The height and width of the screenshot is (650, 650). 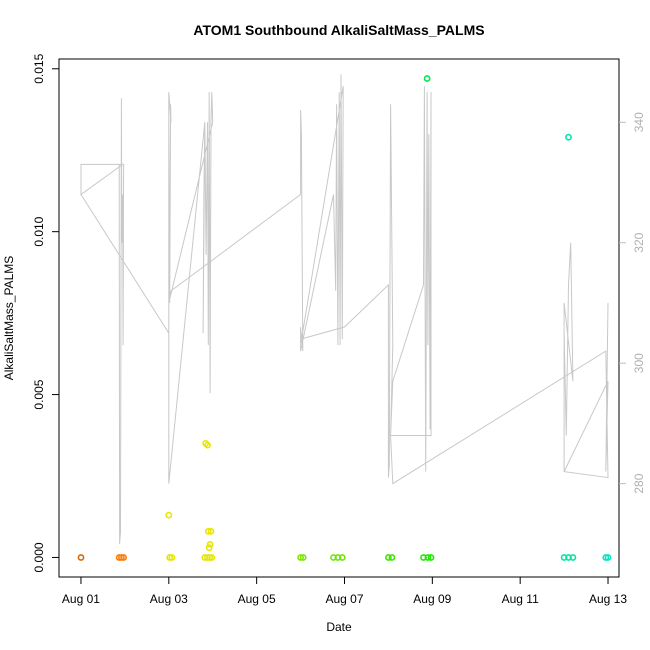 I want to click on y2-tick-label: 300, so click(x=639, y=363).